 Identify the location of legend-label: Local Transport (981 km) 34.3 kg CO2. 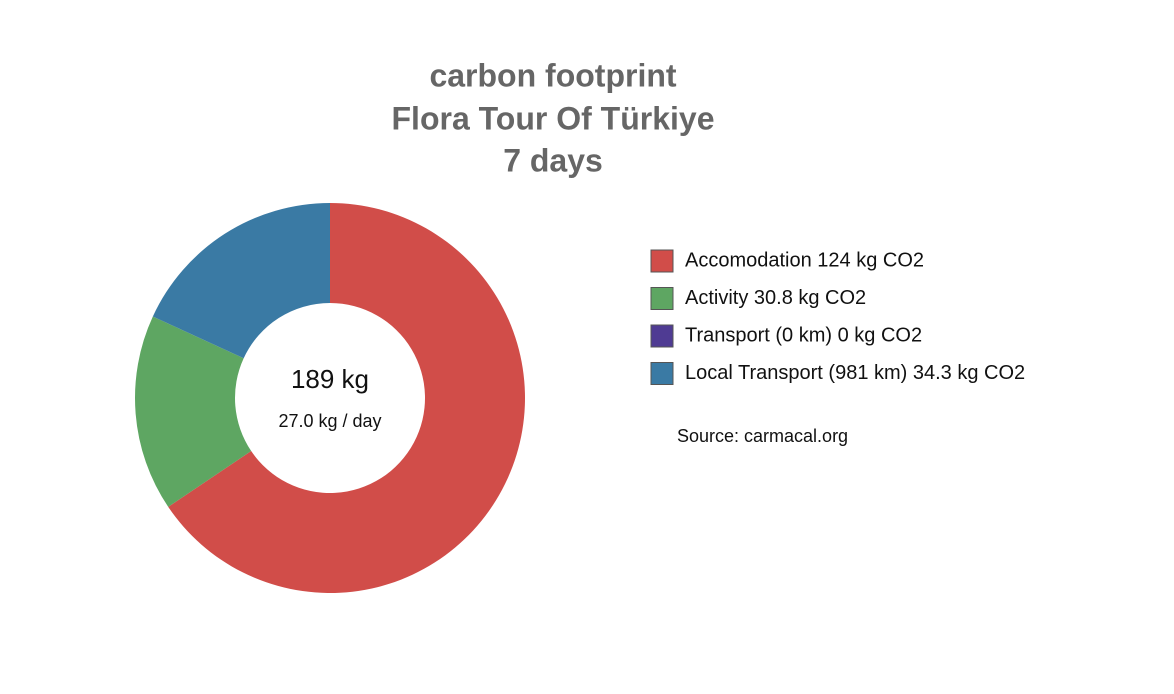
(855, 373).